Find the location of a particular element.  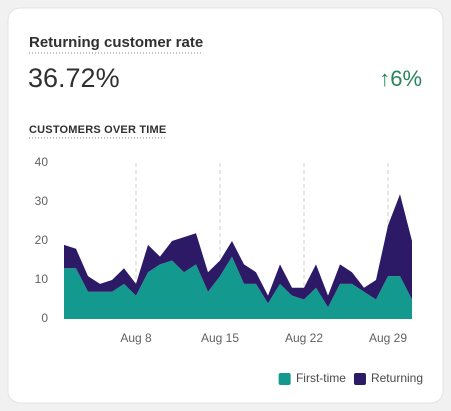

y-tick-label: 10 is located at coordinates (42, 279).